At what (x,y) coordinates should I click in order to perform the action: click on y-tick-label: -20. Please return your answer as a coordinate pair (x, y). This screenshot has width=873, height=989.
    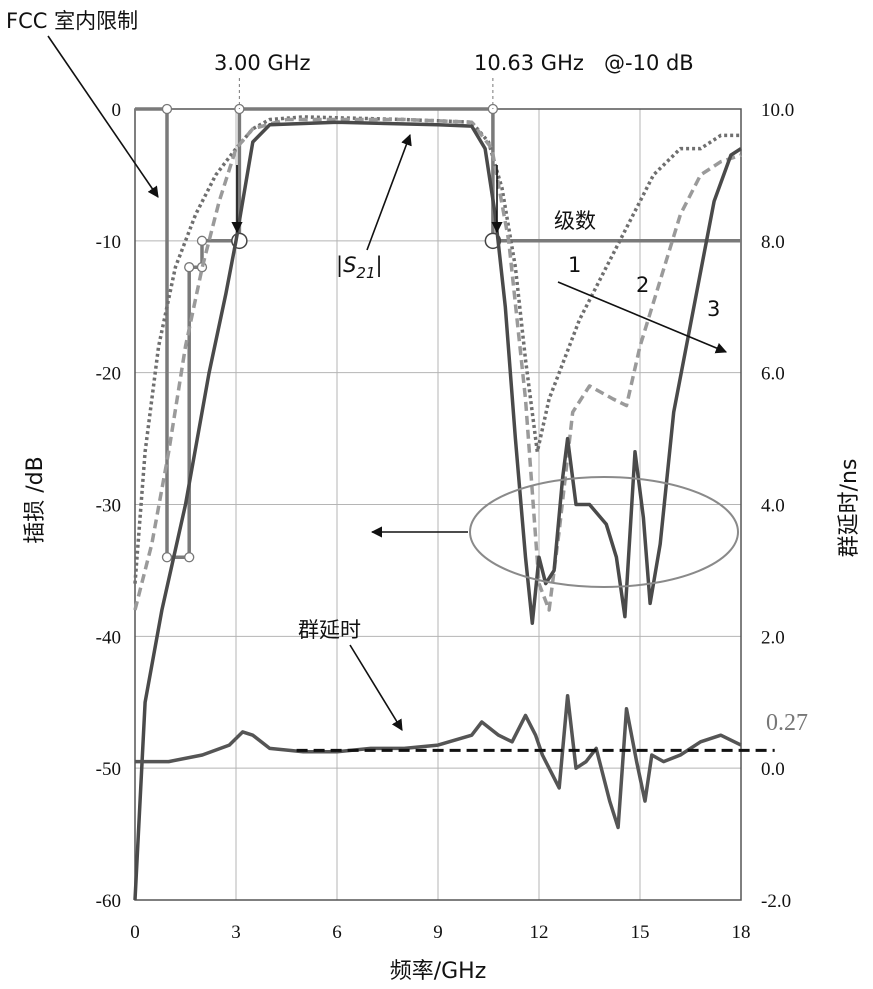
    Looking at the image, I should click on (108, 374).